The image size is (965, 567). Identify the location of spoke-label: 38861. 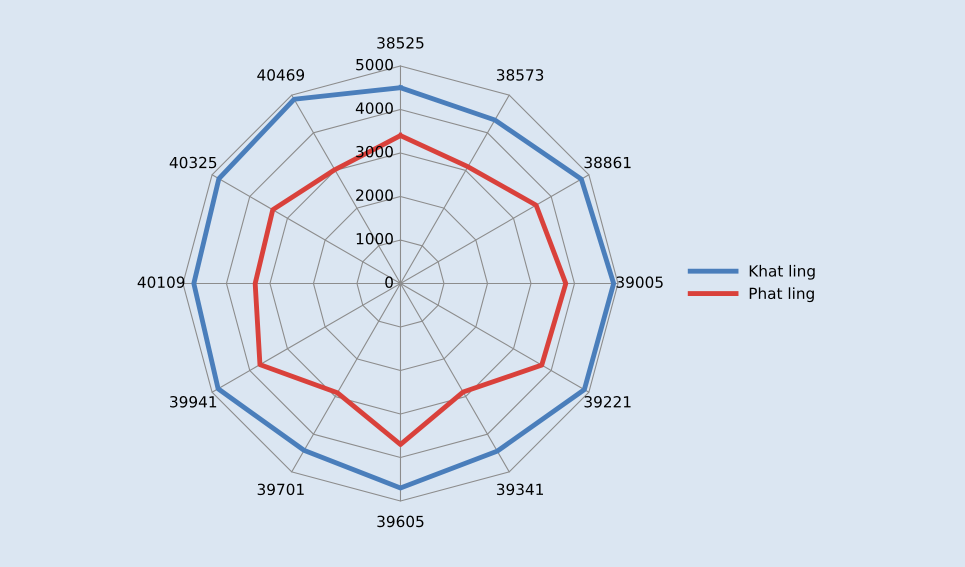
(607, 162).